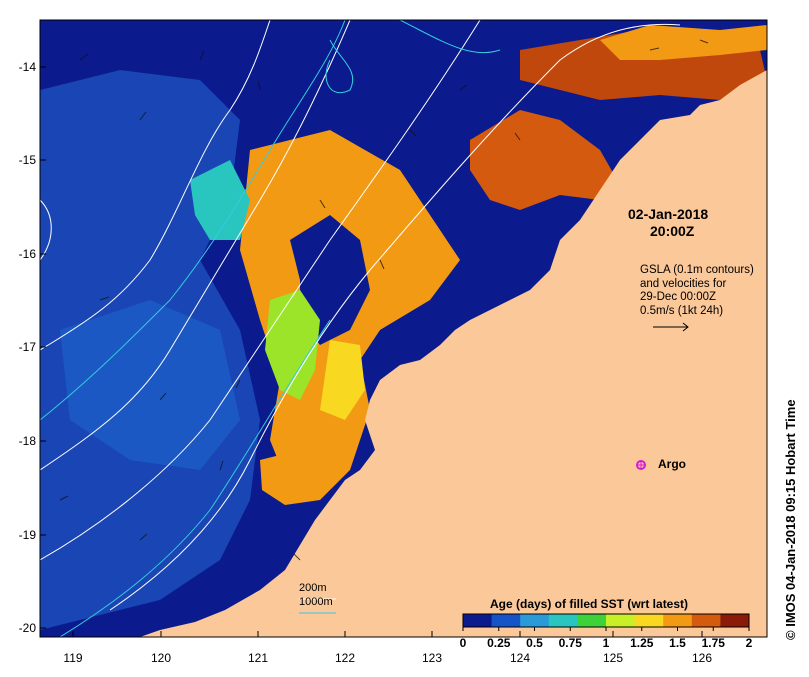 This screenshot has width=809, height=677. What do you see at coordinates (161, 658) in the screenshot?
I see `lon-tick-label: 120` at bounding box center [161, 658].